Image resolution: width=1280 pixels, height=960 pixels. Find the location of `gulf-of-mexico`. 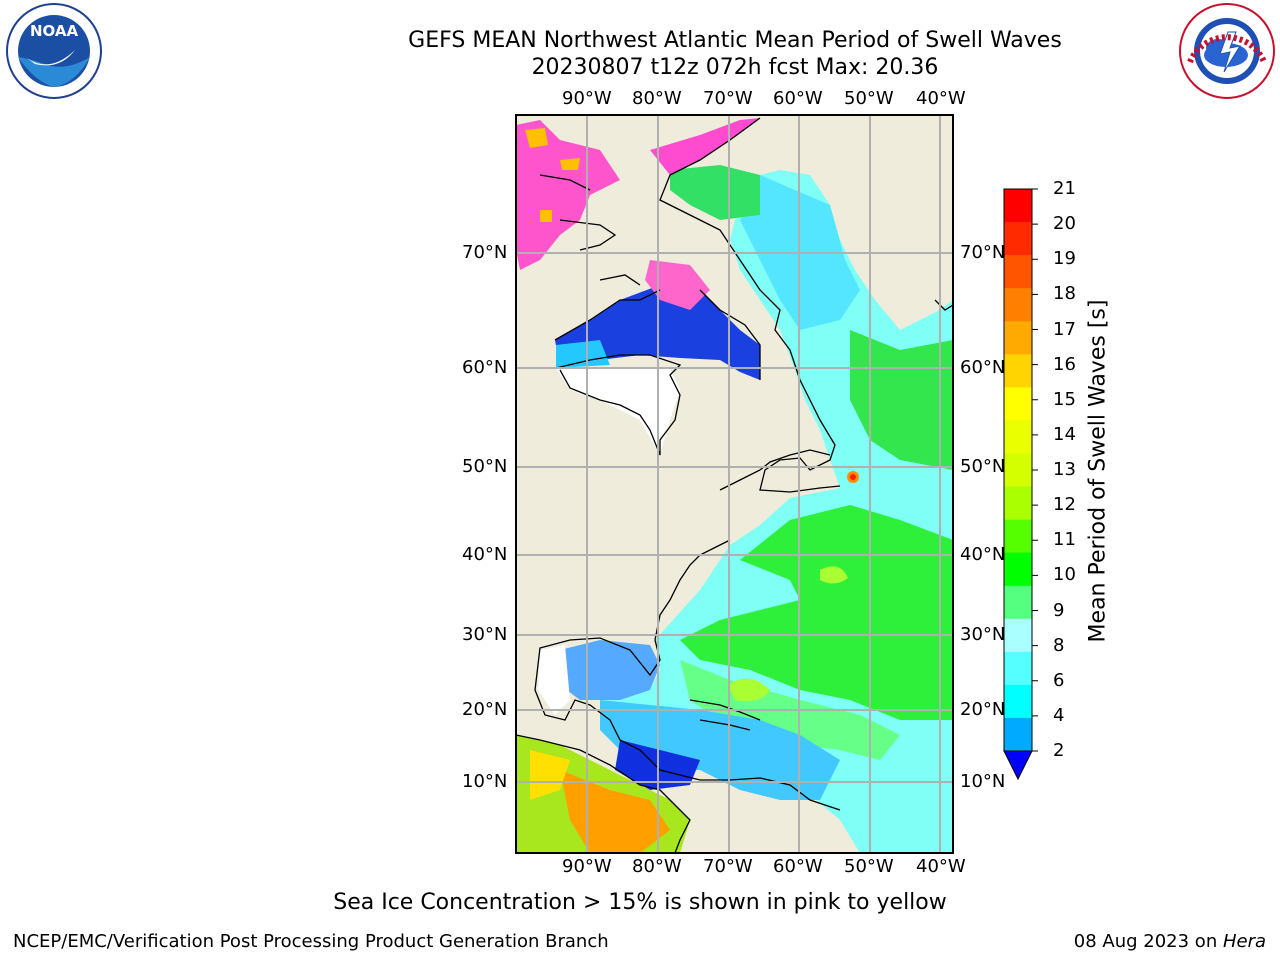

gulf-of-mexico is located at coordinates (610, 670).